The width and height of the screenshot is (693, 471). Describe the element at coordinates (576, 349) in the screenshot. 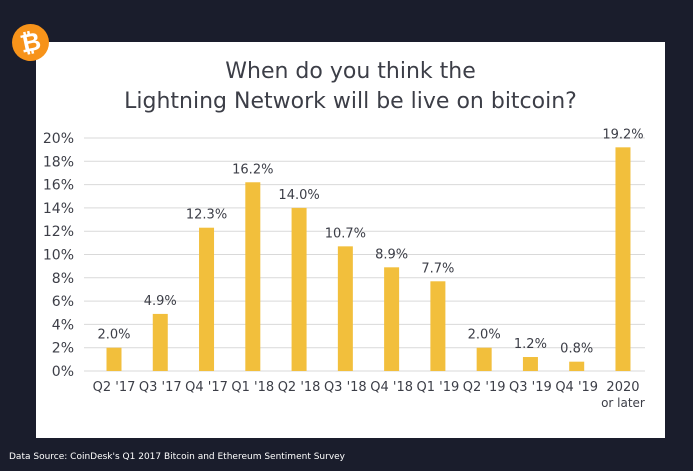

I see `data-label: 0.8%` at that location.